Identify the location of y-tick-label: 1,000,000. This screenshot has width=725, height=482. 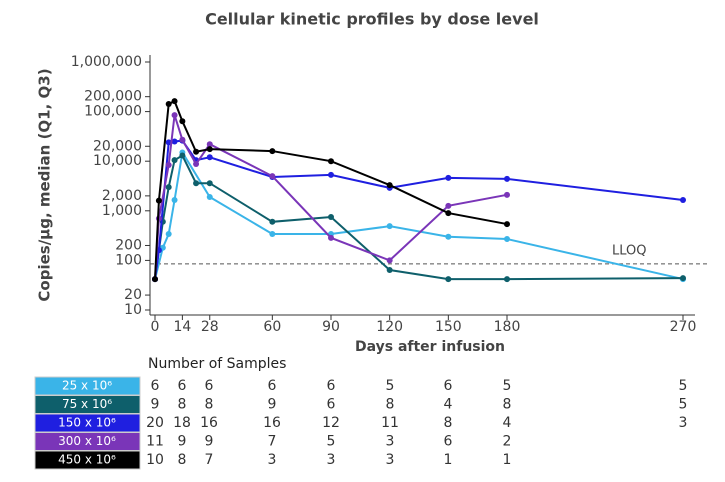
(106, 62).